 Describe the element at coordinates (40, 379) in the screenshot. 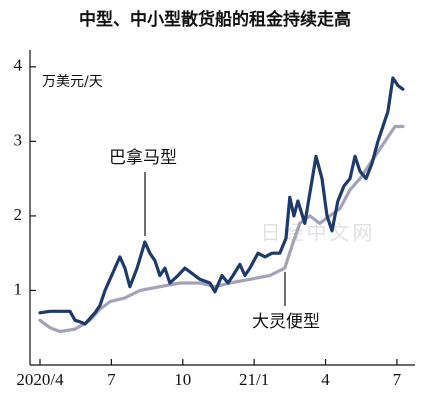

I see `x-tick-label: 2020/4` at that location.